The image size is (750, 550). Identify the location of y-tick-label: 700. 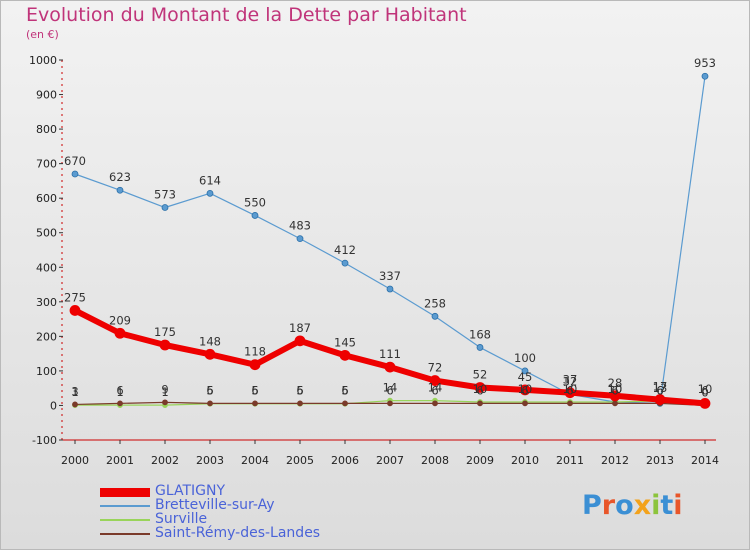
(46, 164).